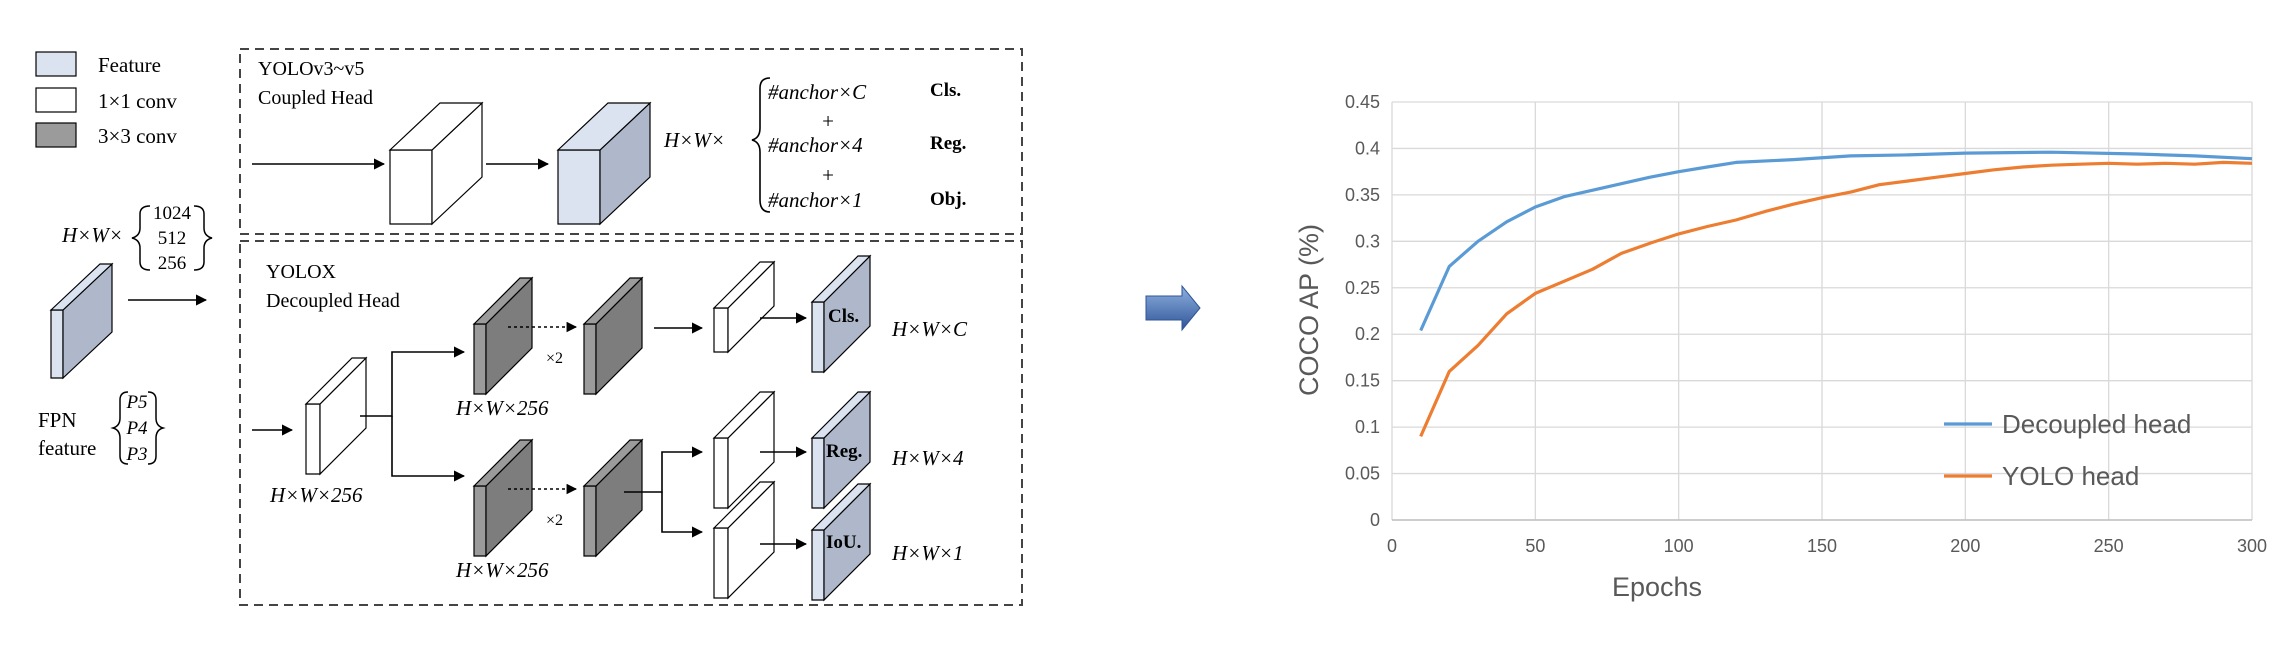 The width and height of the screenshot is (2294, 660). I want to click on chart-y-tick-label: 0.1, so click(1367, 427).